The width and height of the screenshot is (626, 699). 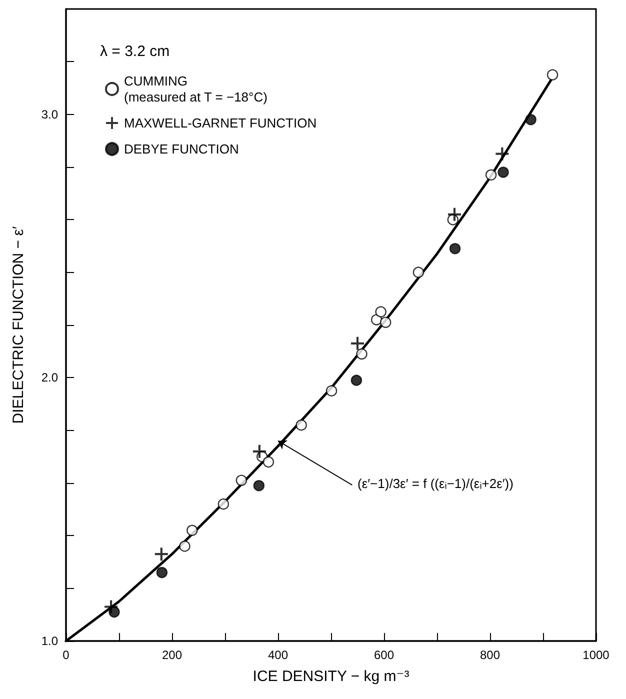 I want to click on y-tick-label: 2.0, so click(x=49, y=377).